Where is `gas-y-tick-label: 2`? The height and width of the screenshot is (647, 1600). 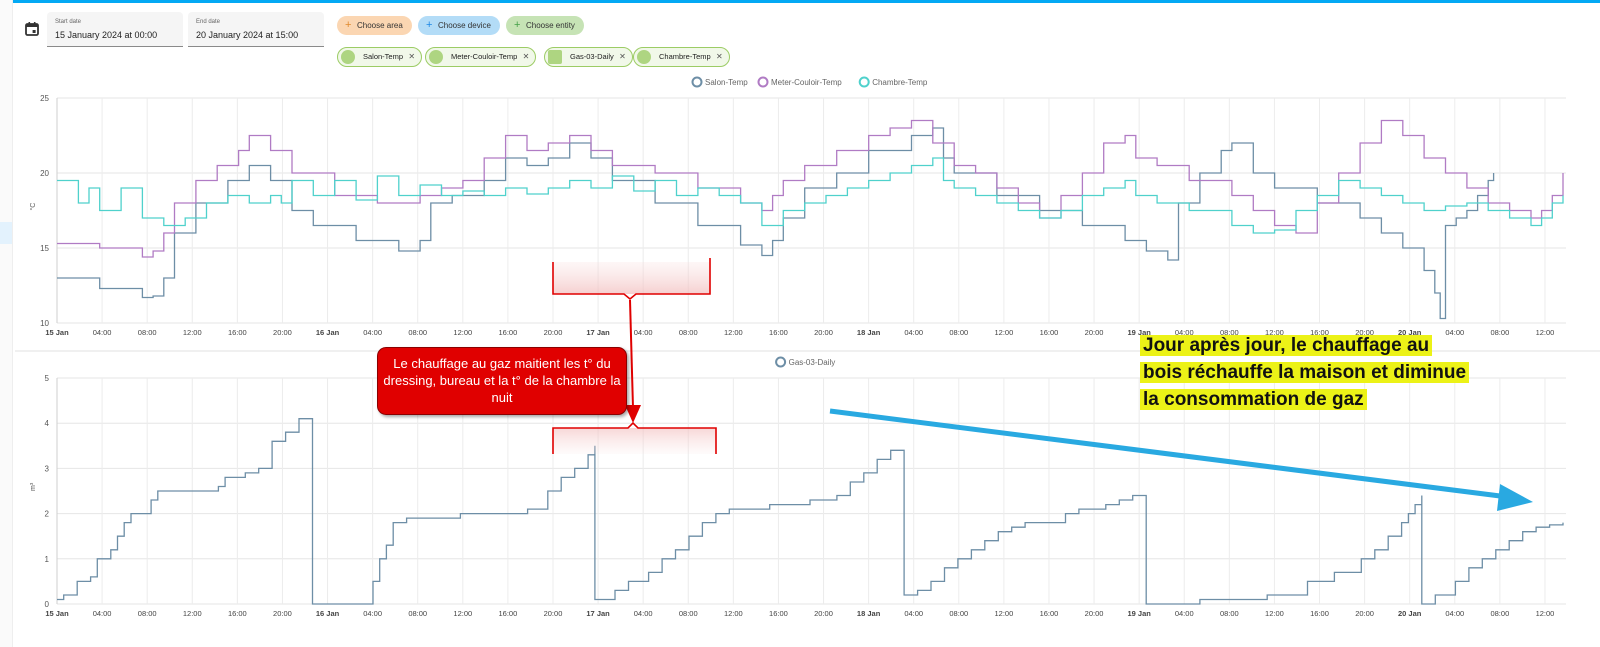
gas-y-tick-label: 2 is located at coordinates (47, 514).